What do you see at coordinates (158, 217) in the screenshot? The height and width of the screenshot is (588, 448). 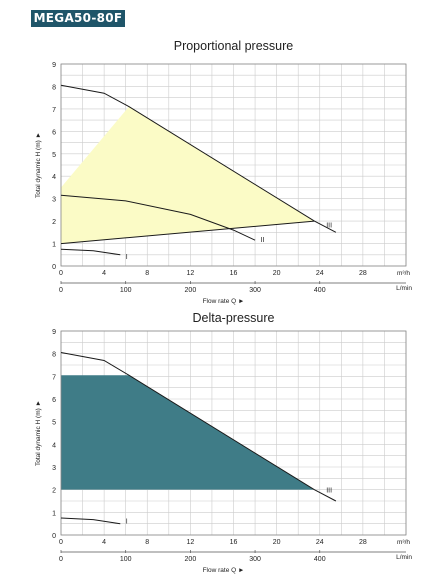 I see `series-curve-ii` at bounding box center [158, 217].